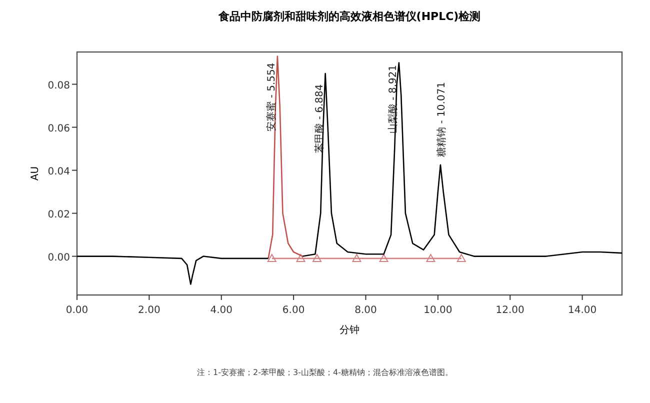  What do you see at coordinates (582, 310) in the screenshot?
I see `x-tick-label: 14.00` at bounding box center [582, 310].